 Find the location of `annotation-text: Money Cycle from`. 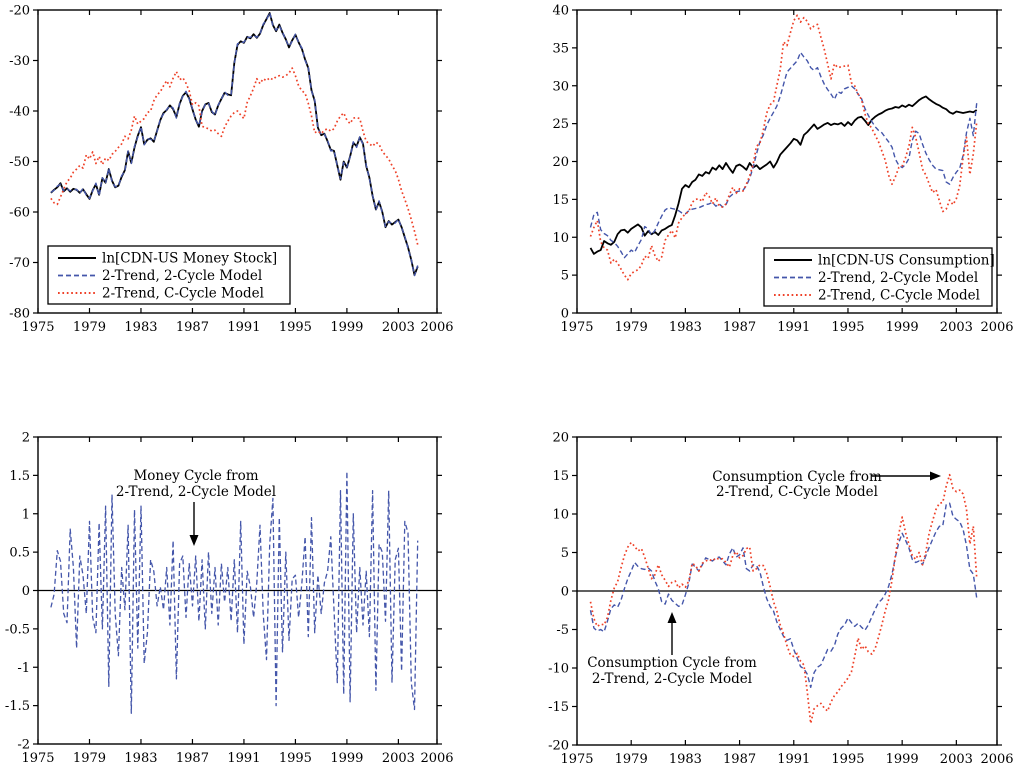

annotation-text: Money Cycle from is located at coordinates (195, 476).